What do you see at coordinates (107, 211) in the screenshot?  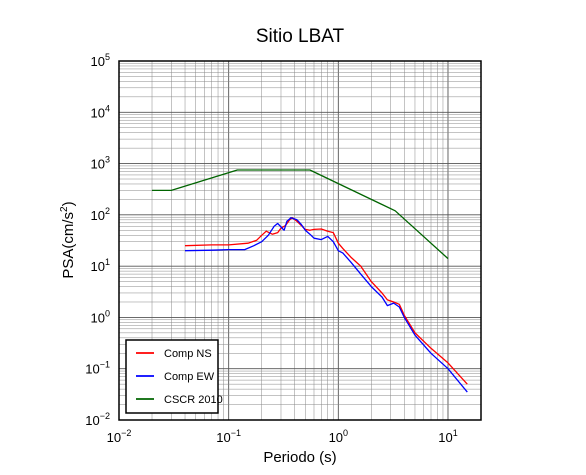 I see `y-tick-exp: 2` at bounding box center [107, 211].